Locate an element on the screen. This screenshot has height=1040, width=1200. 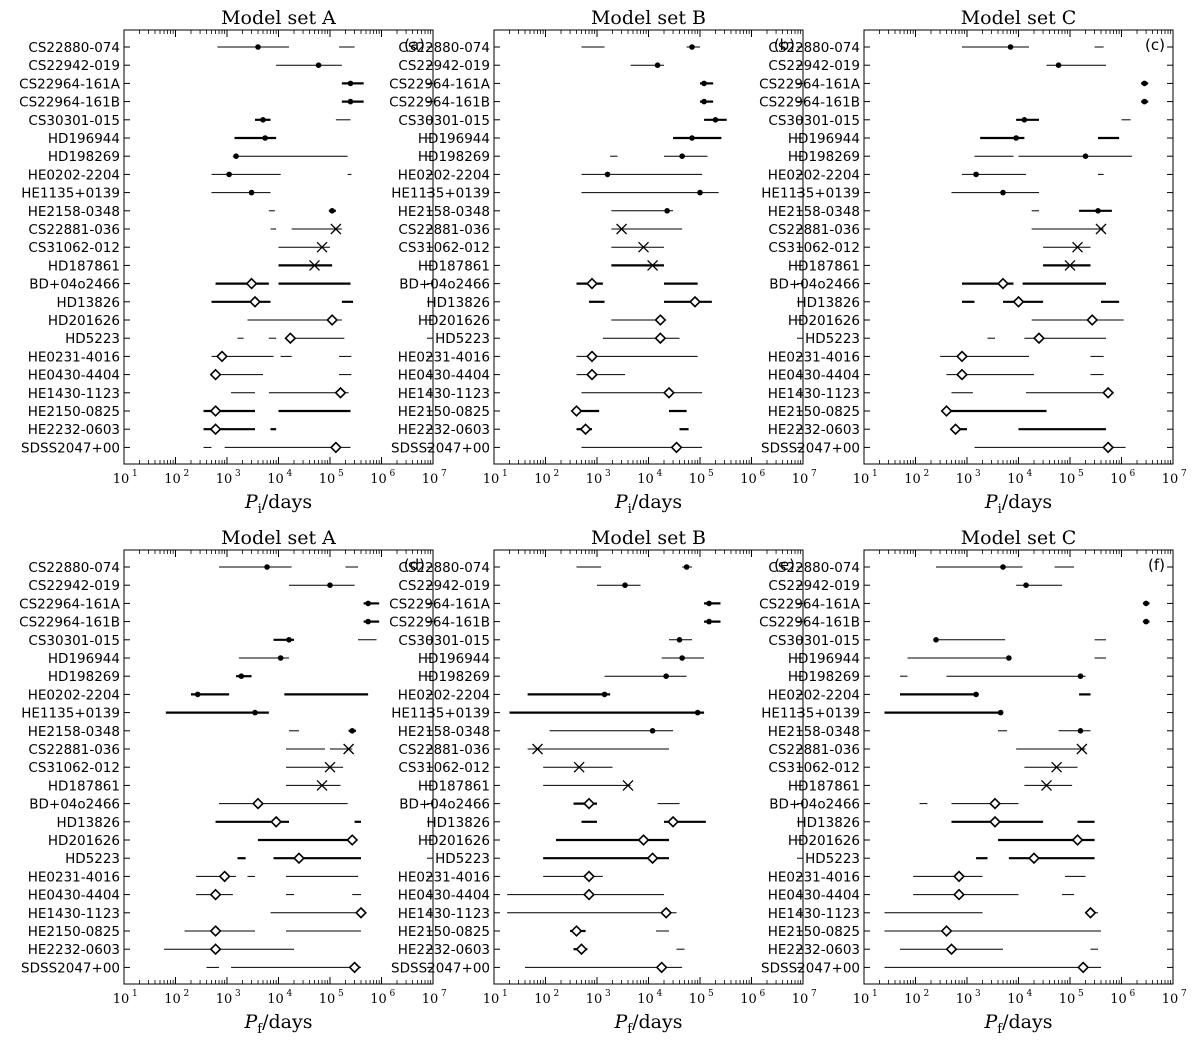
y-tick-label: HE0202-2204 is located at coordinates (74, 695).